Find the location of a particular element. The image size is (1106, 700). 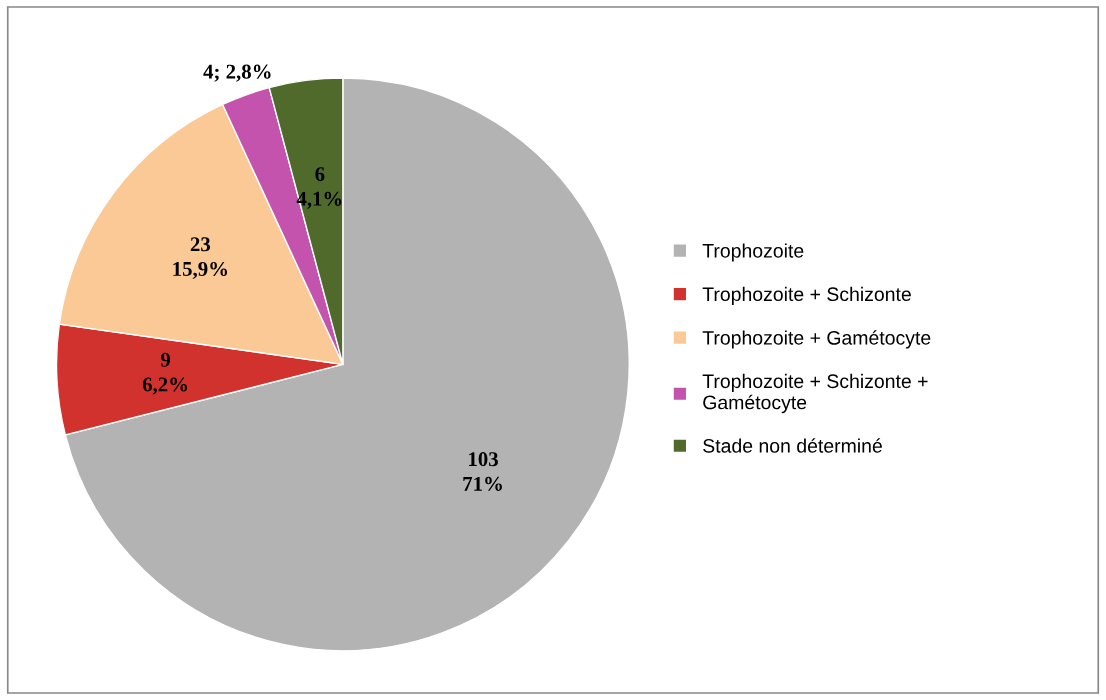

legend-label: Trophozoite + Schizonte is located at coordinates (806, 295).